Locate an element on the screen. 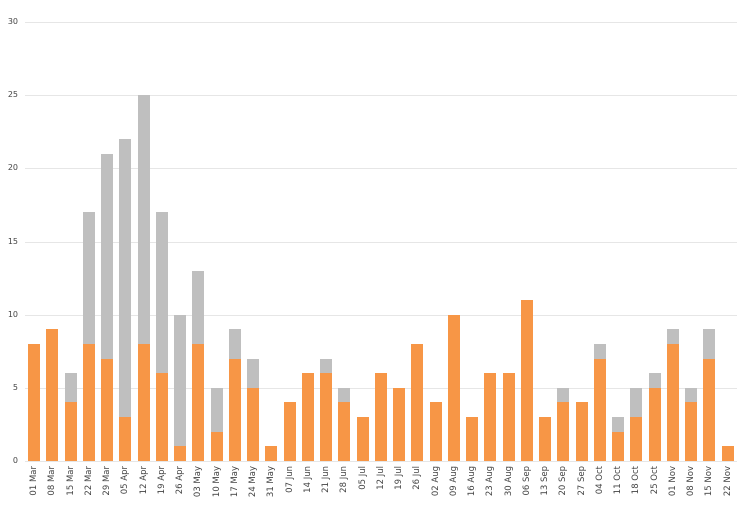 The image size is (744, 510). y-tick-label: 30 is located at coordinates (12, 21).